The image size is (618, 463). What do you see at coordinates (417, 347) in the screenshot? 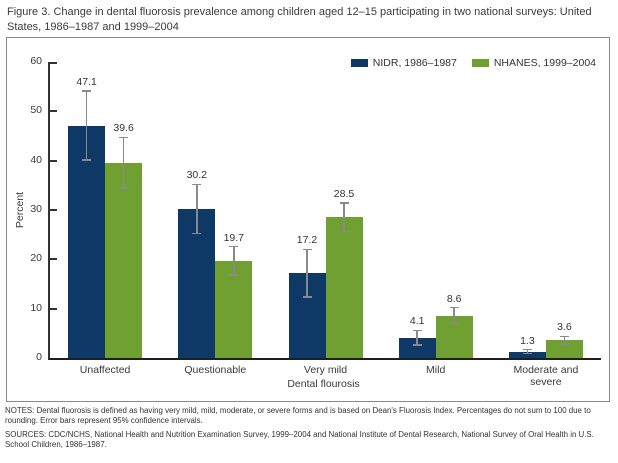
I see `bar-nidr-mild` at bounding box center [417, 347].